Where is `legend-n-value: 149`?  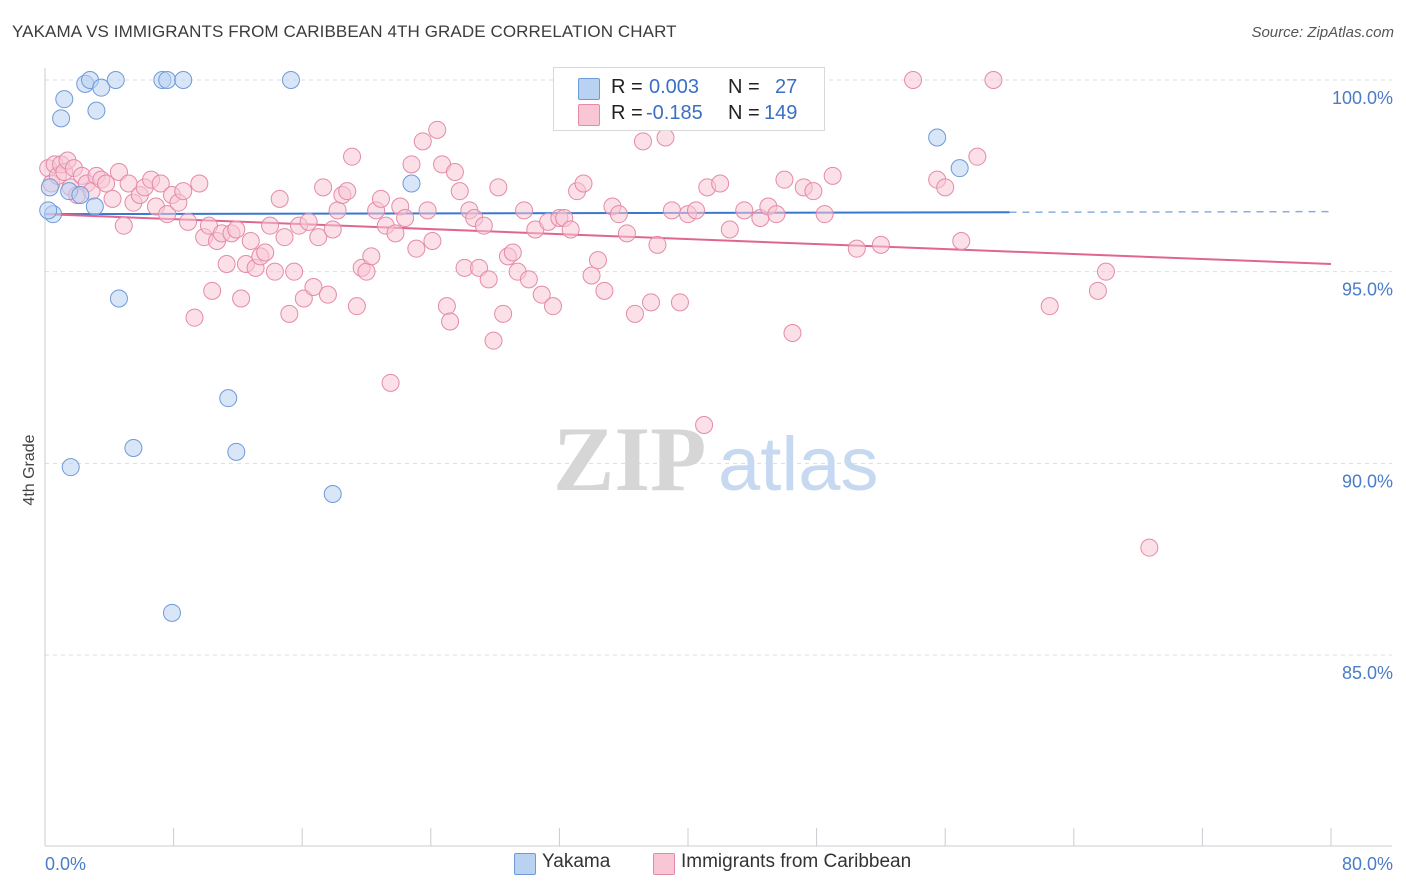 legend-n-value: 149 is located at coordinates (781, 113).